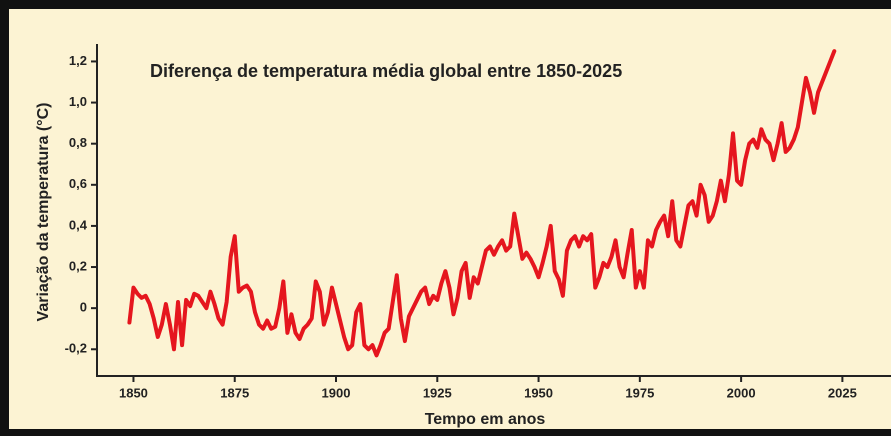 The width and height of the screenshot is (891, 441). I want to click on x-tick-label: 2000, so click(741, 392).